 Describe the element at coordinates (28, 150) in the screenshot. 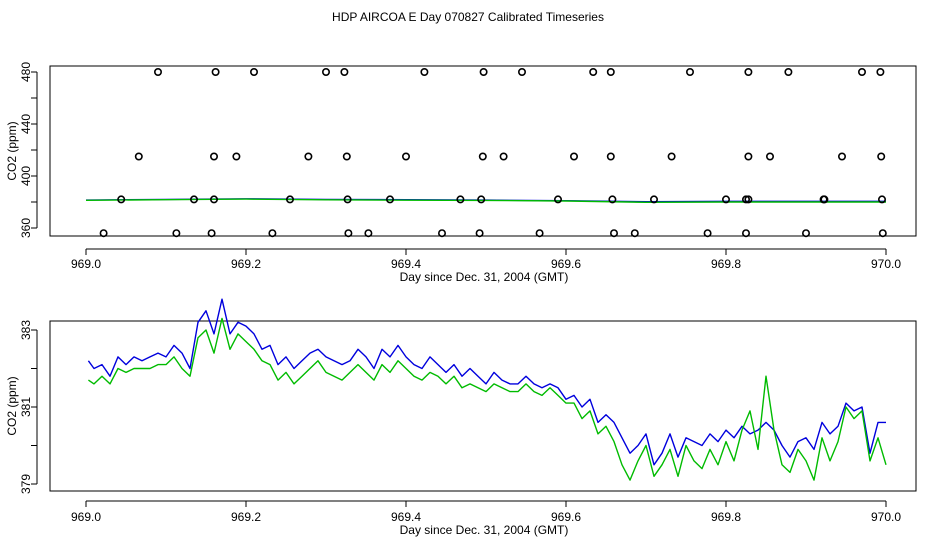

I see `y-axis: 360 400 440 480` at that location.